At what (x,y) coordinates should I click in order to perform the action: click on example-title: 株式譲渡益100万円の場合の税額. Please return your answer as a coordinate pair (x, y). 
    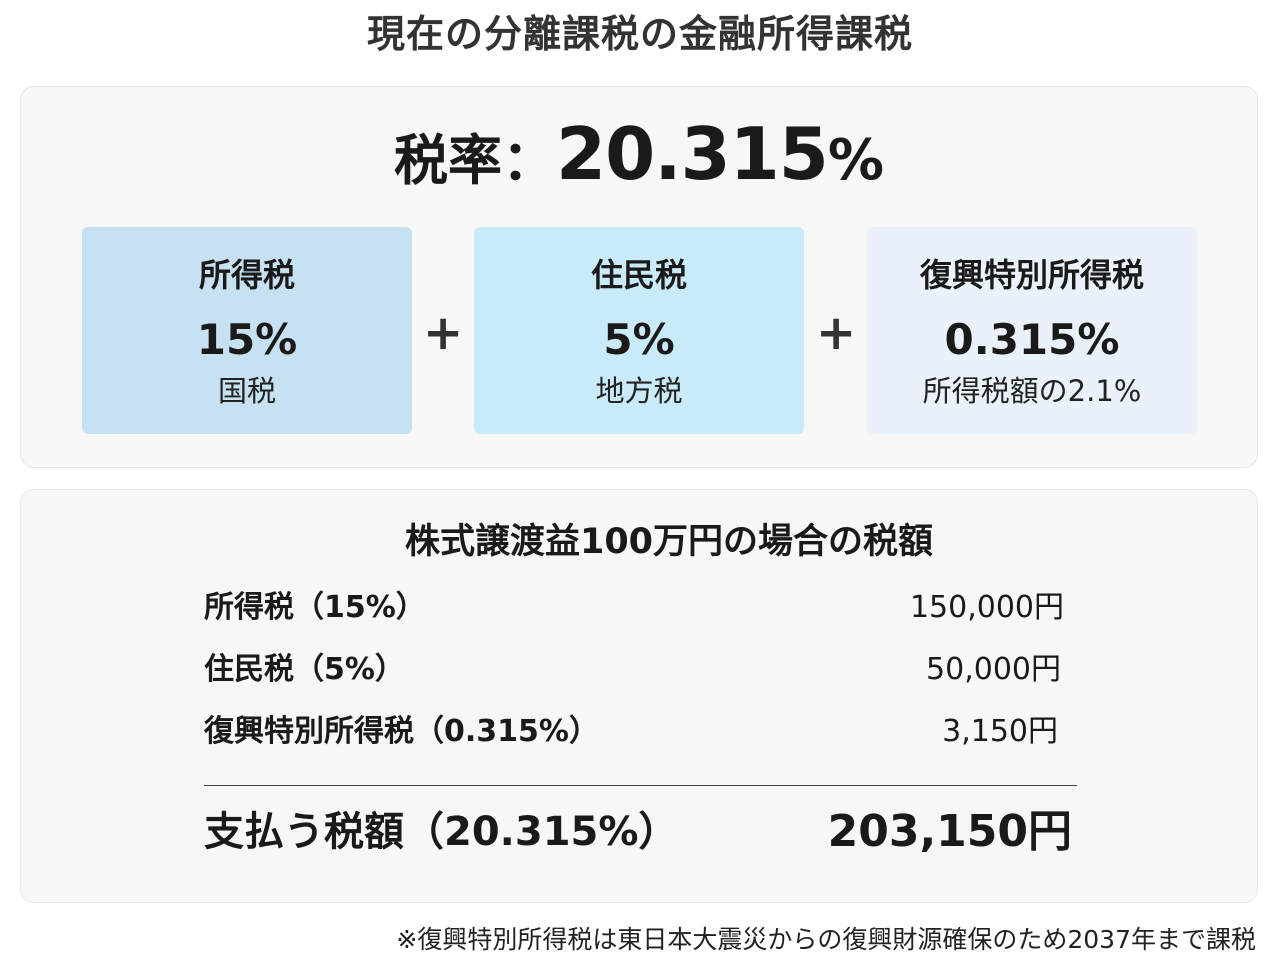
    Looking at the image, I should click on (669, 542).